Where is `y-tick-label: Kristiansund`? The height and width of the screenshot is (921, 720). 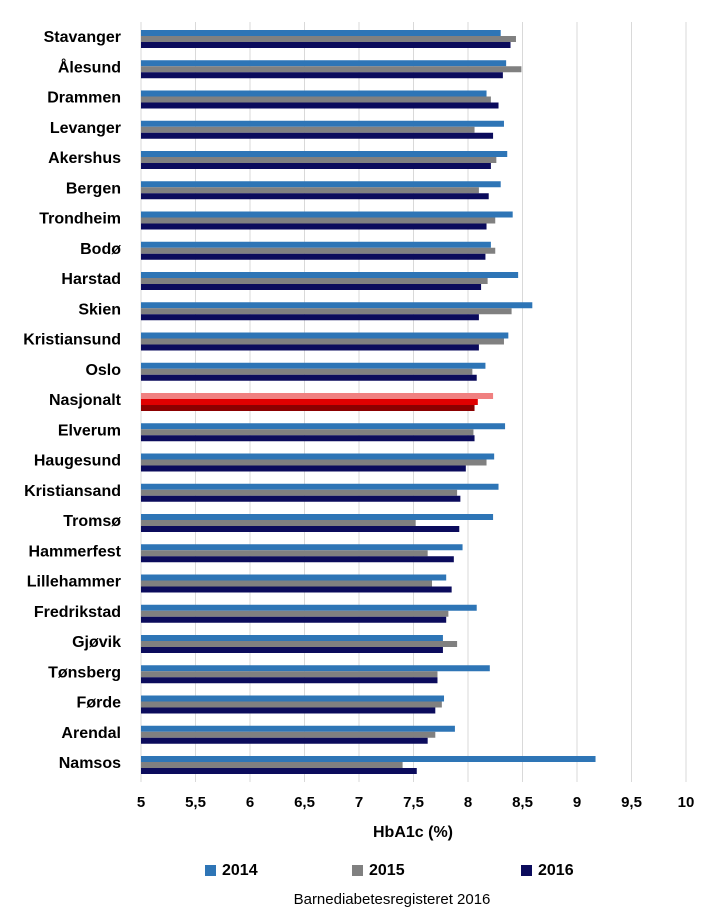
y-tick-label: Kristiansund is located at coordinates (72, 340).